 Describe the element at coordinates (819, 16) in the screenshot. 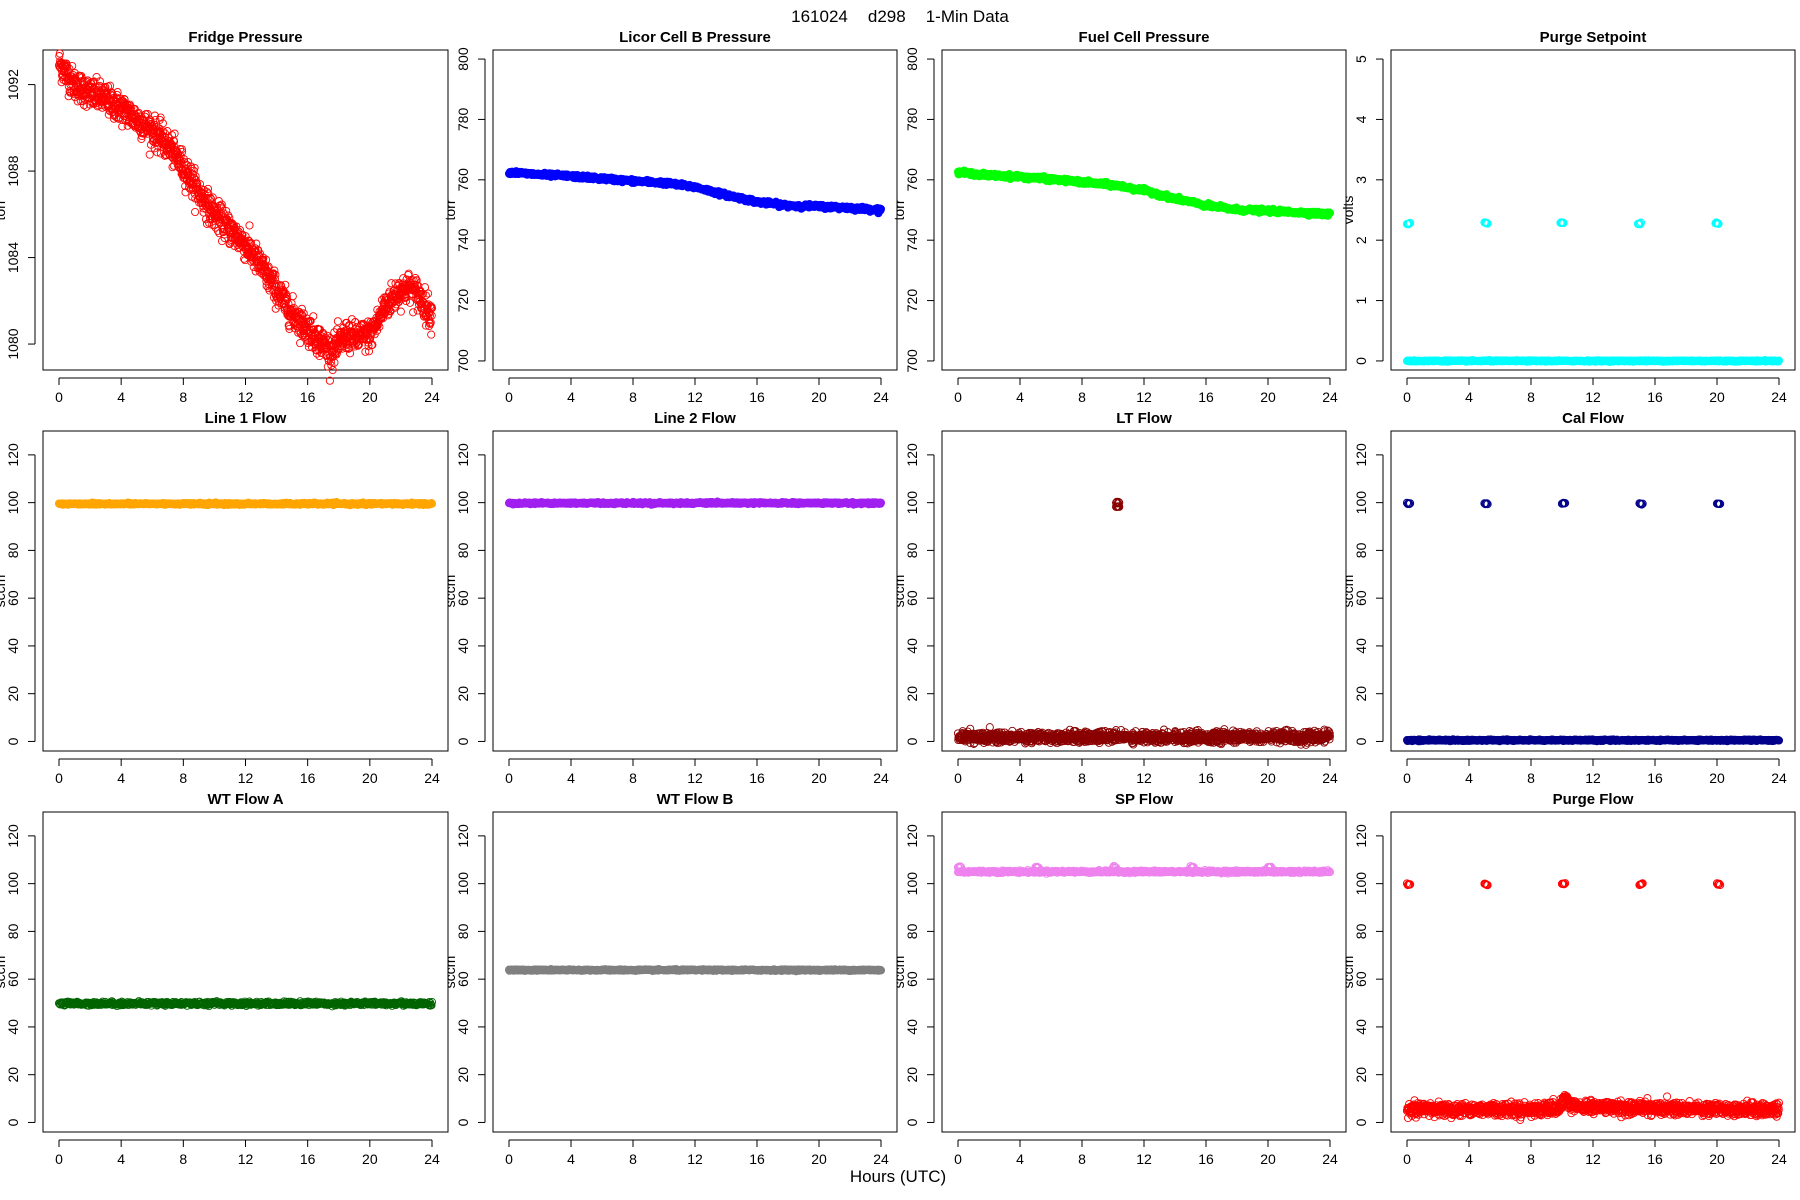

I see `figure-date: 161024` at that location.